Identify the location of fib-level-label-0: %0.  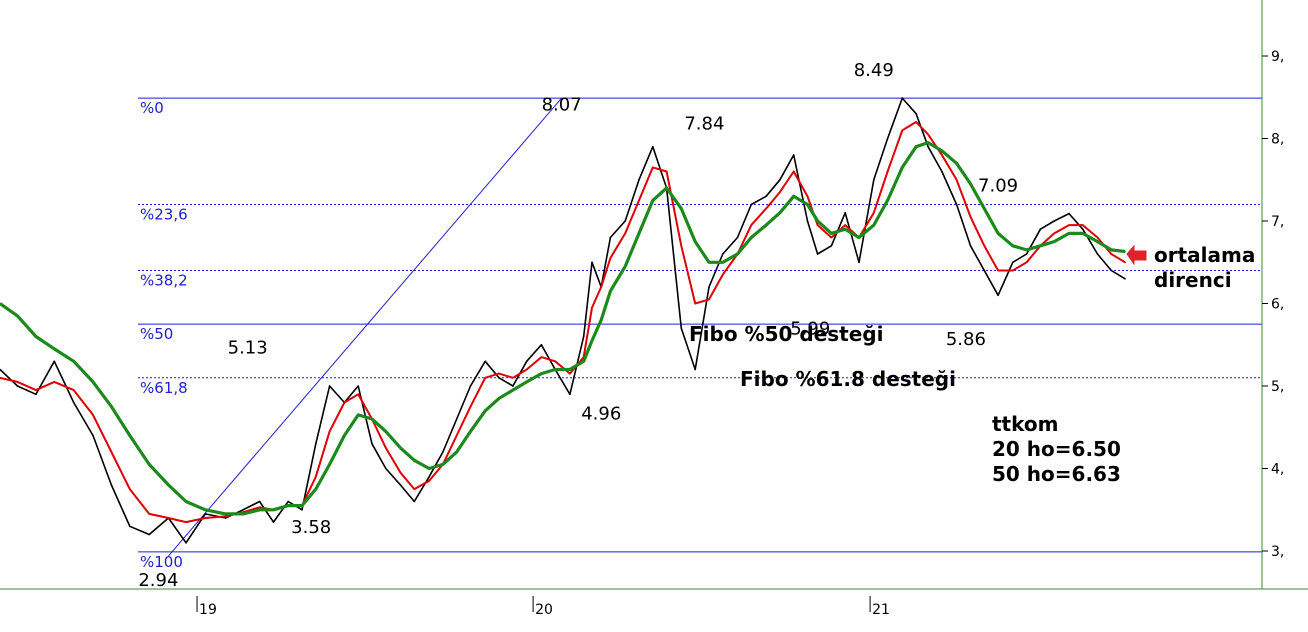
(152, 108).